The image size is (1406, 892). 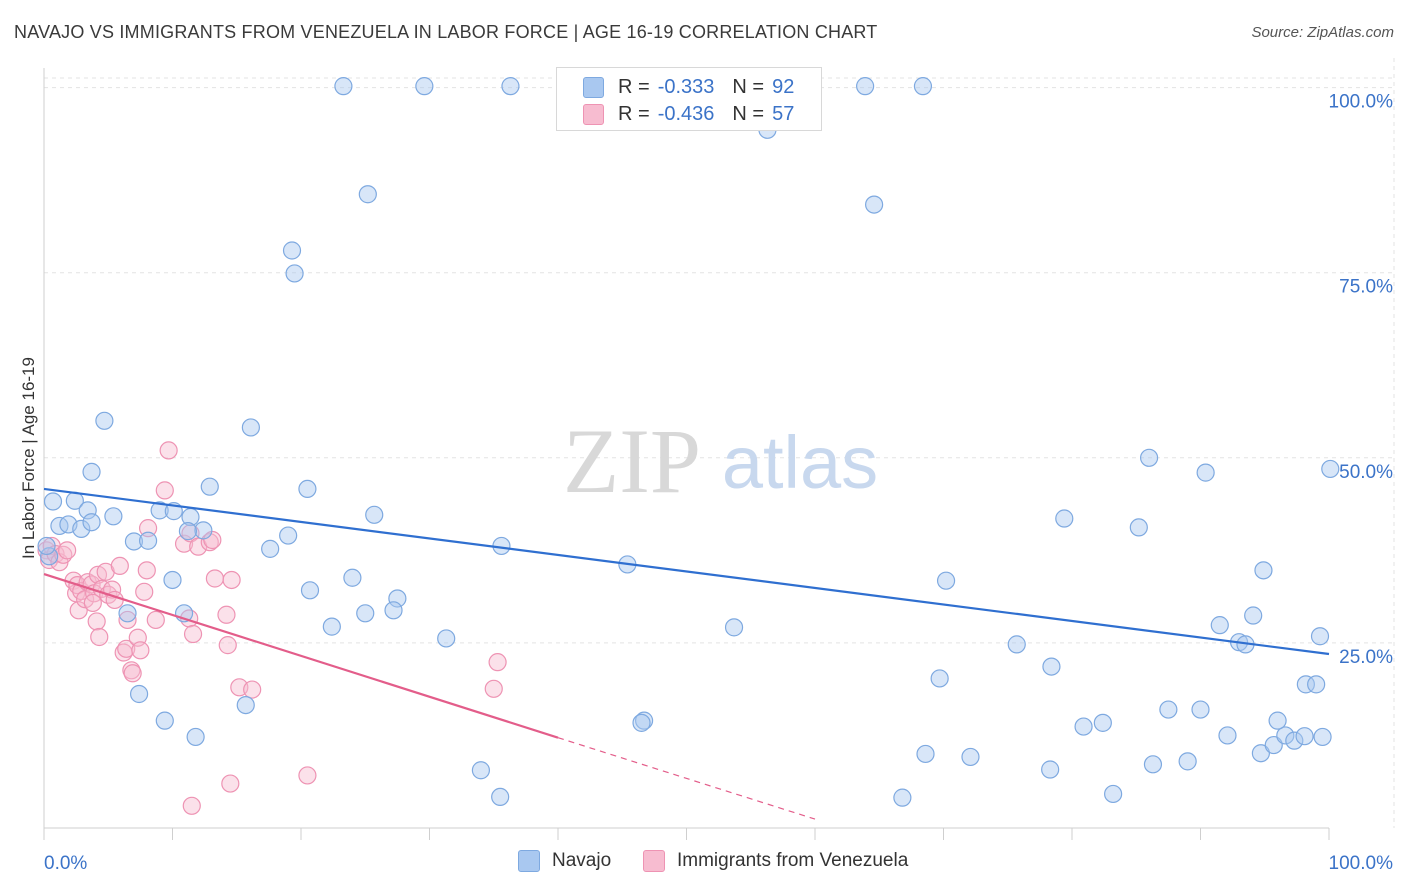 I want to click on stats-row-venezuela: R = -0.436 N = 57, so click(x=688, y=114).